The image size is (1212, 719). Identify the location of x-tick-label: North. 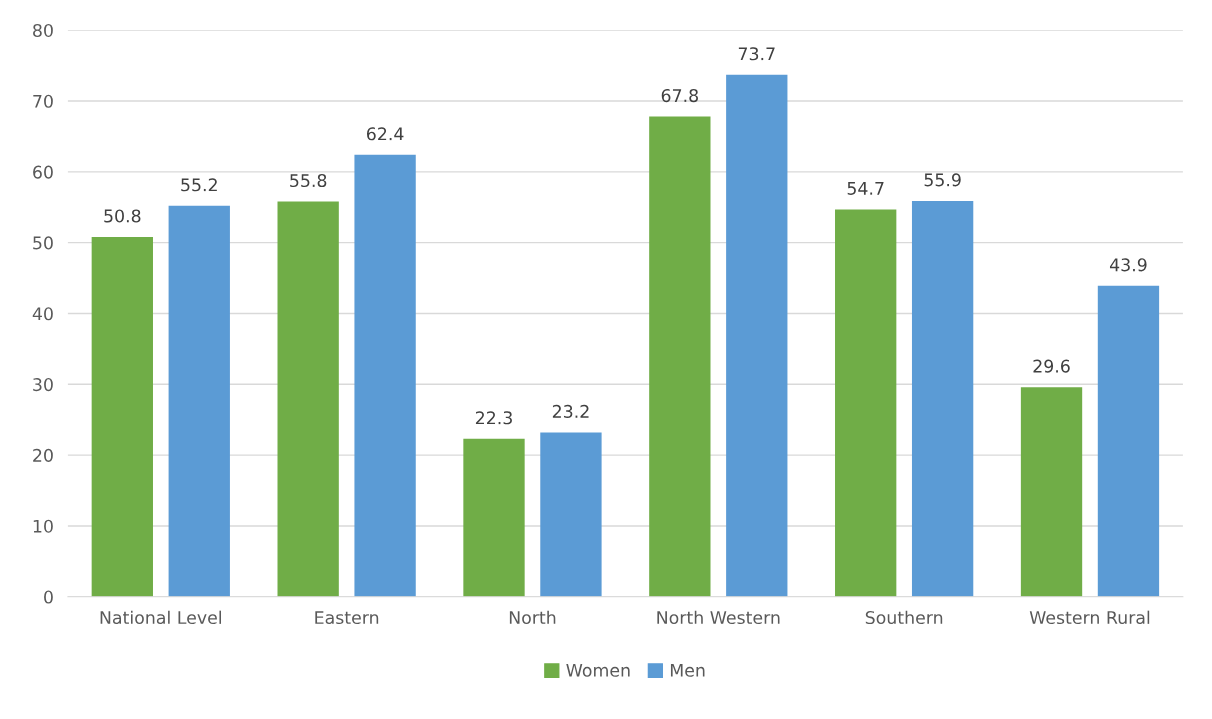
(532, 617).